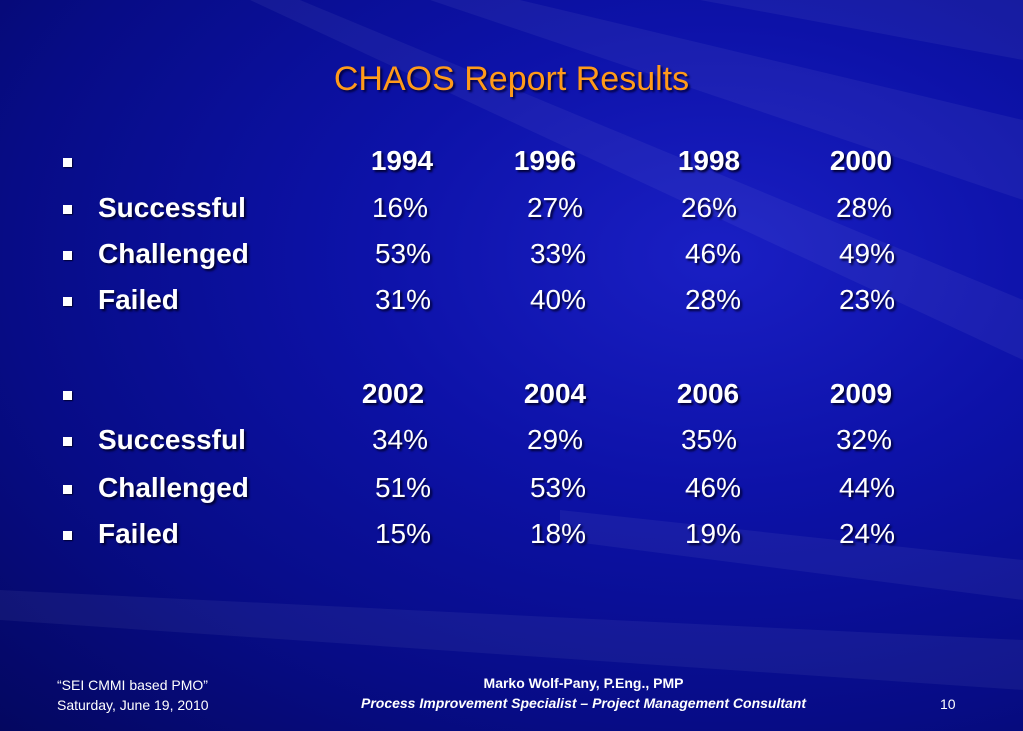 This screenshot has width=1023, height=731. I want to click on value-cell: 31%, so click(403, 299).